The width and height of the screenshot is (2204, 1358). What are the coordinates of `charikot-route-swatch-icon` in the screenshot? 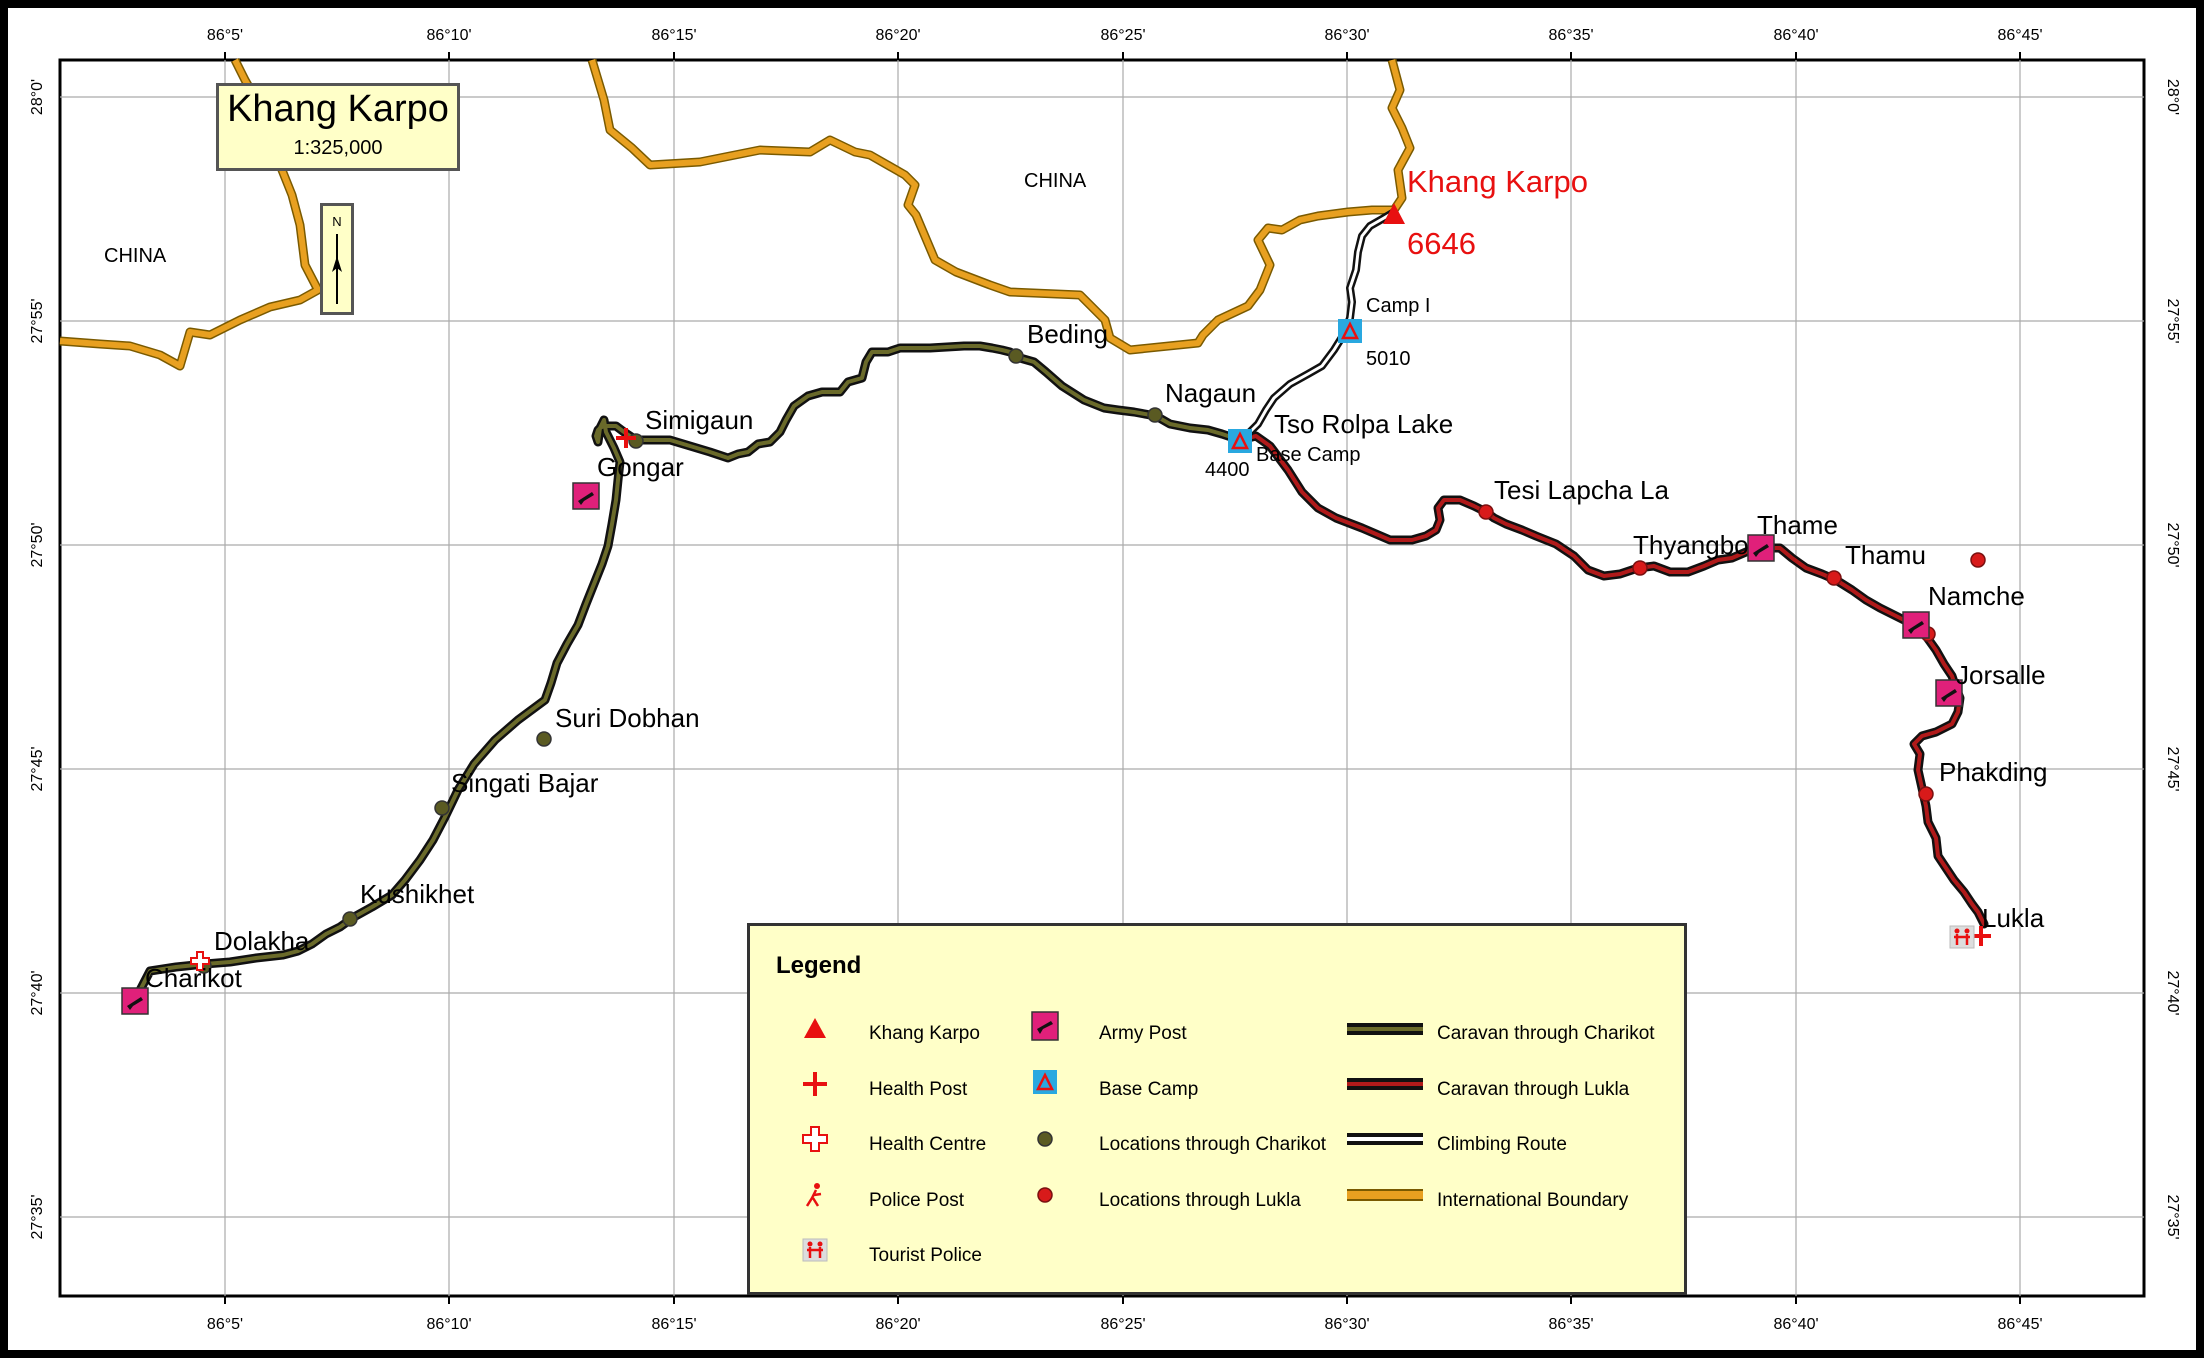 It's located at (1385, 1029).